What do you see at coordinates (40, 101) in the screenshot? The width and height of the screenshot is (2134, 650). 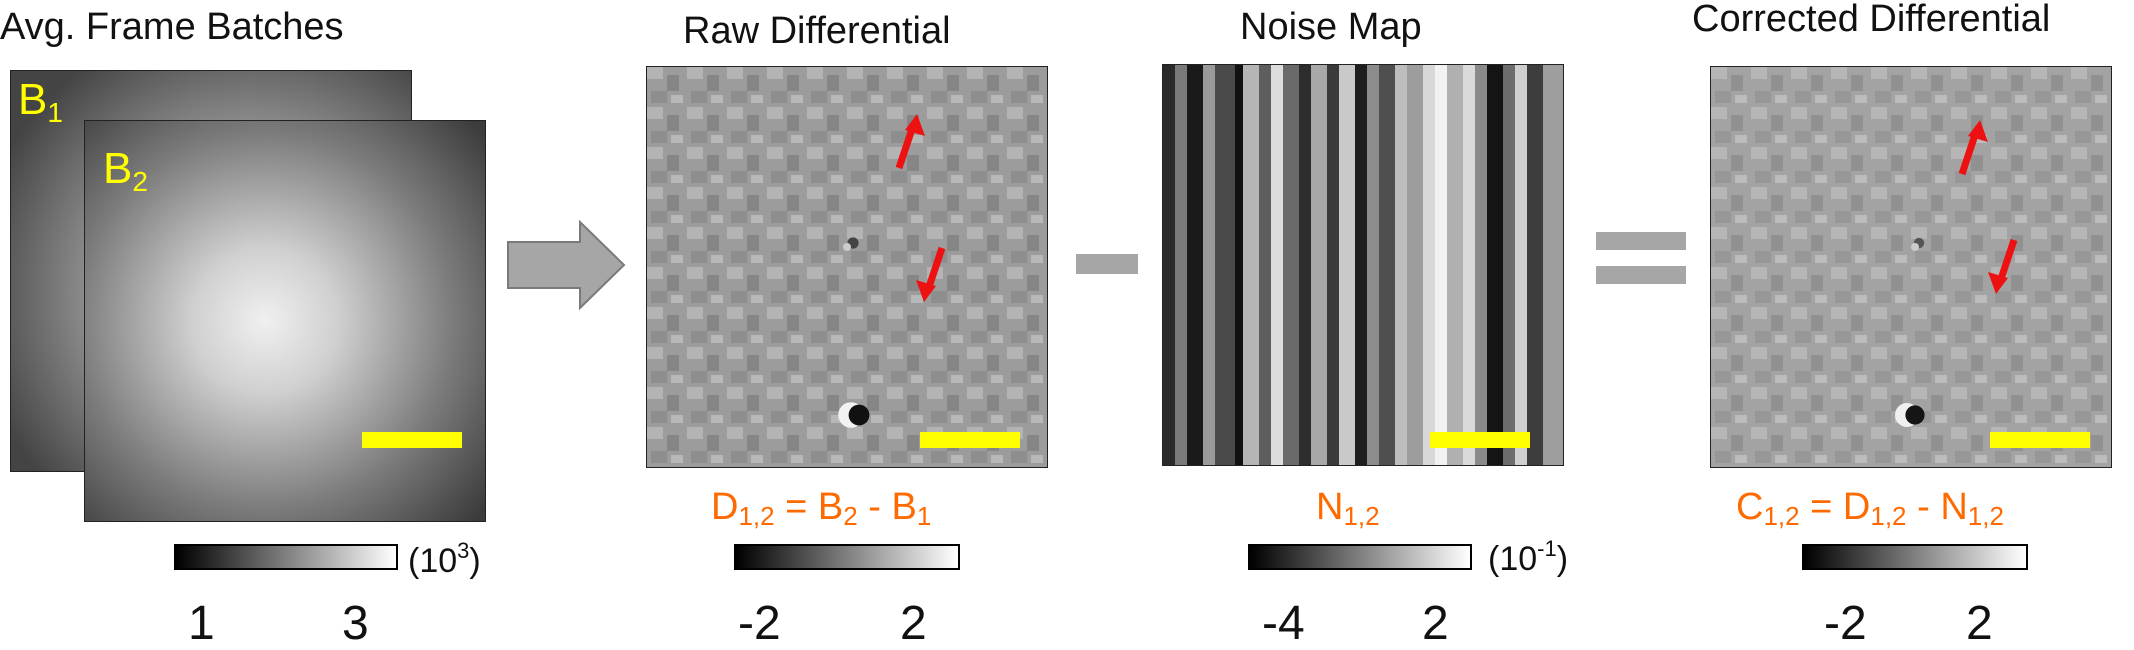 I see `batch-1-label: B1` at bounding box center [40, 101].